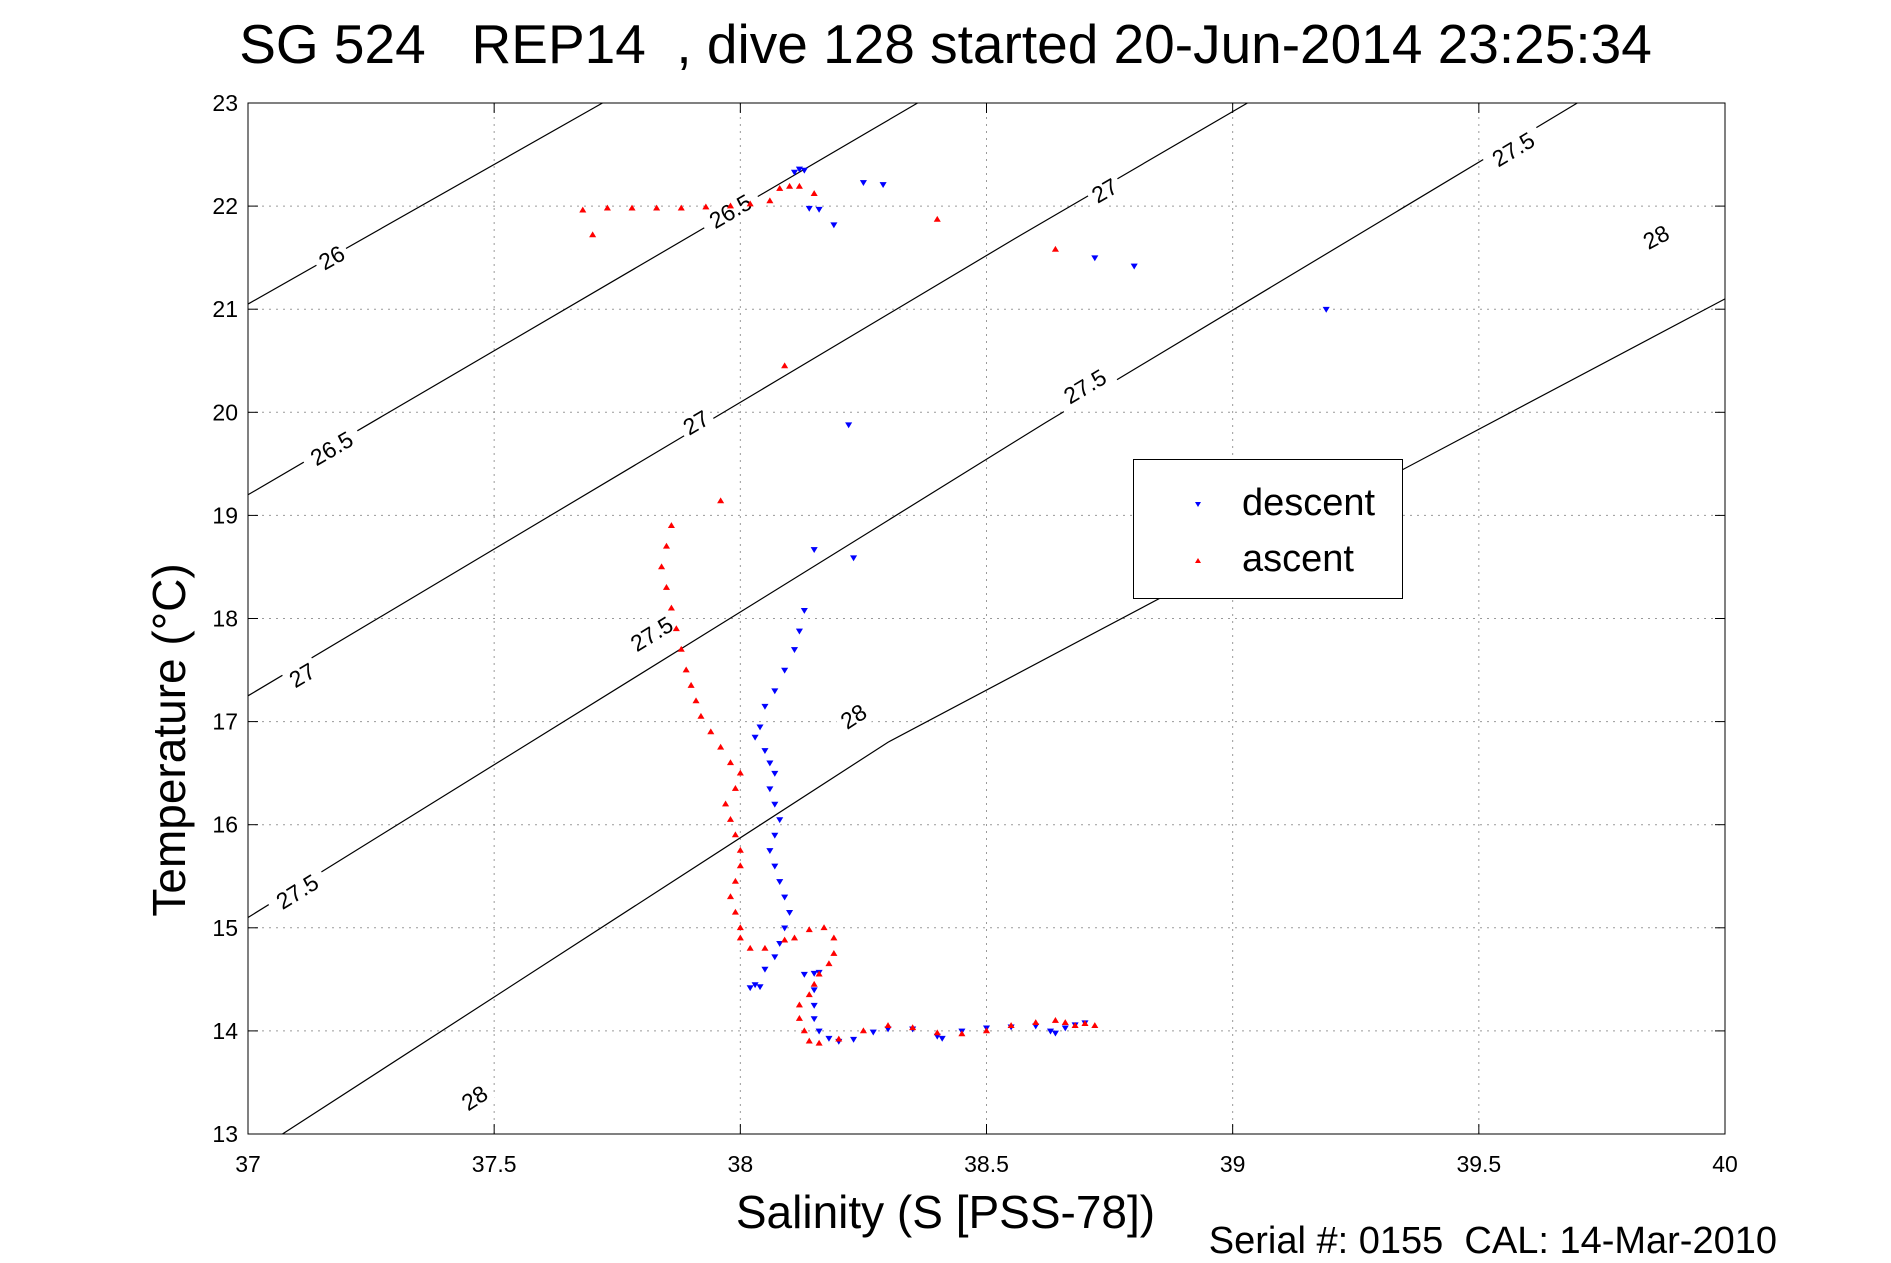  What do you see at coordinates (225, 722) in the screenshot?
I see `y-tick-label: 17` at bounding box center [225, 722].